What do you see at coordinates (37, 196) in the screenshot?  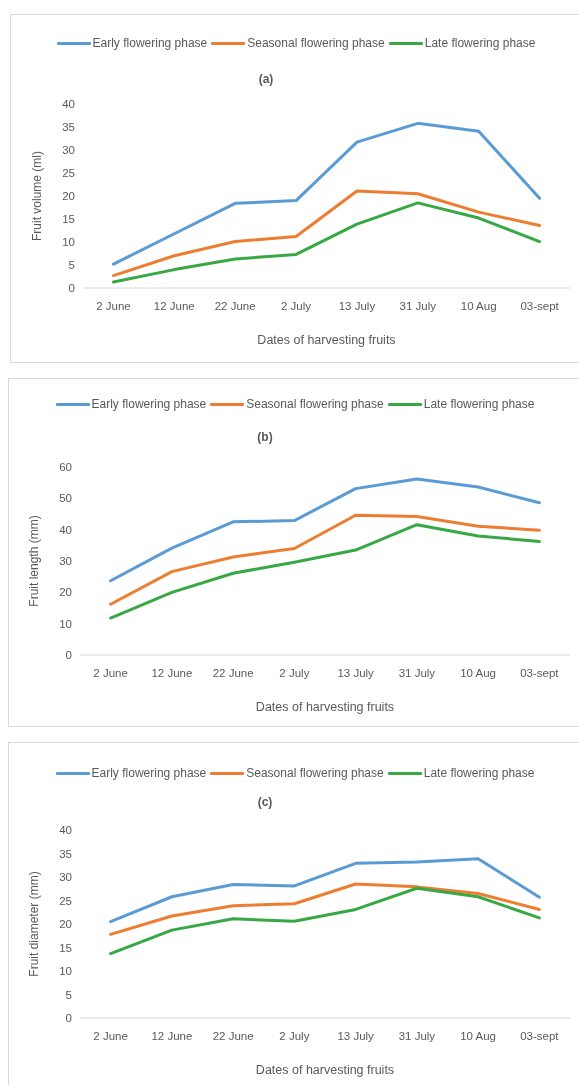 I see `y-axis-title: Fruit volume (ml)` at bounding box center [37, 196].